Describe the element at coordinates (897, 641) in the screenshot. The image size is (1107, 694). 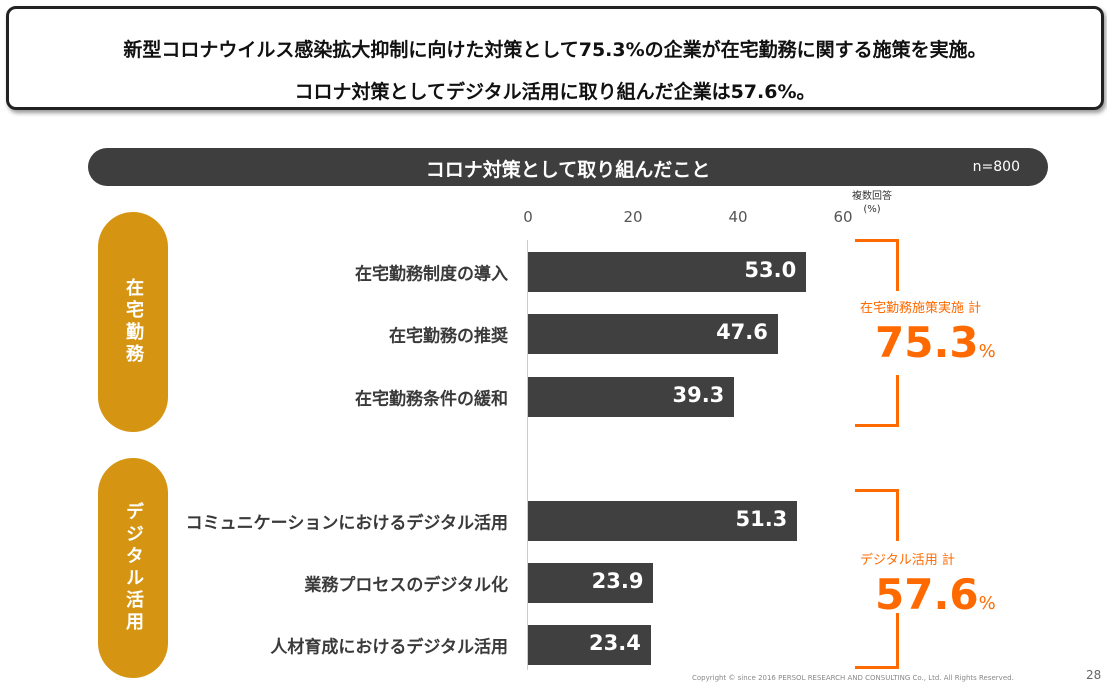
I see `bracket-2-lower` at that location.